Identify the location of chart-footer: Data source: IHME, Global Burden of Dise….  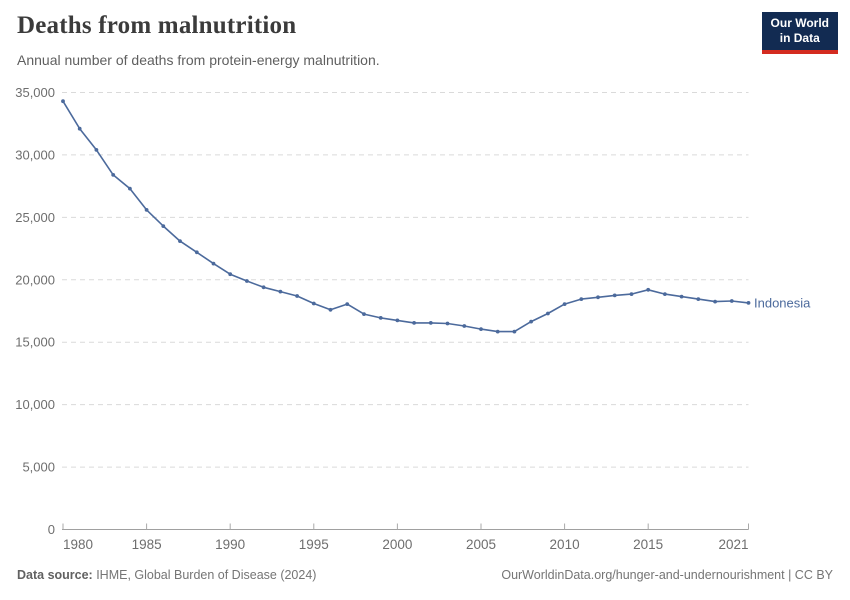
(425, 575).